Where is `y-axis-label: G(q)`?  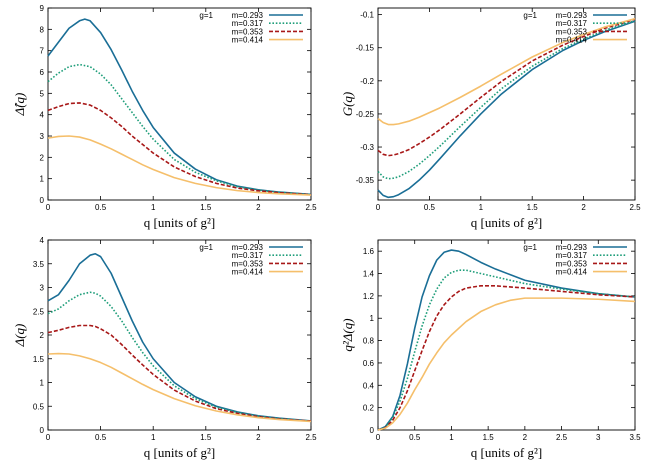 y-axis-label: G(q) is located at coordinates (347, 104).